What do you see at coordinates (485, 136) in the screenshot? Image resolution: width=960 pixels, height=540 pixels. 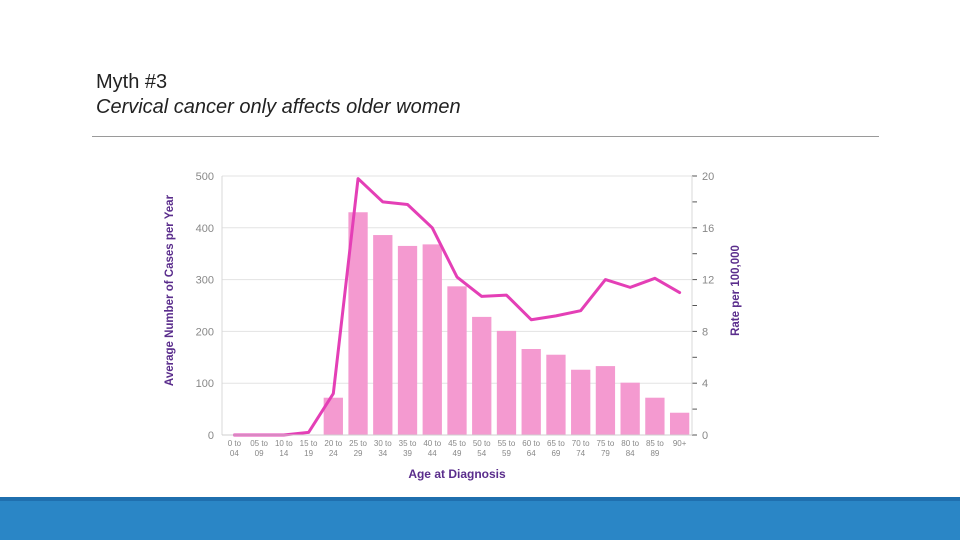 I see `title-divider` at bounding box center [485, 136].